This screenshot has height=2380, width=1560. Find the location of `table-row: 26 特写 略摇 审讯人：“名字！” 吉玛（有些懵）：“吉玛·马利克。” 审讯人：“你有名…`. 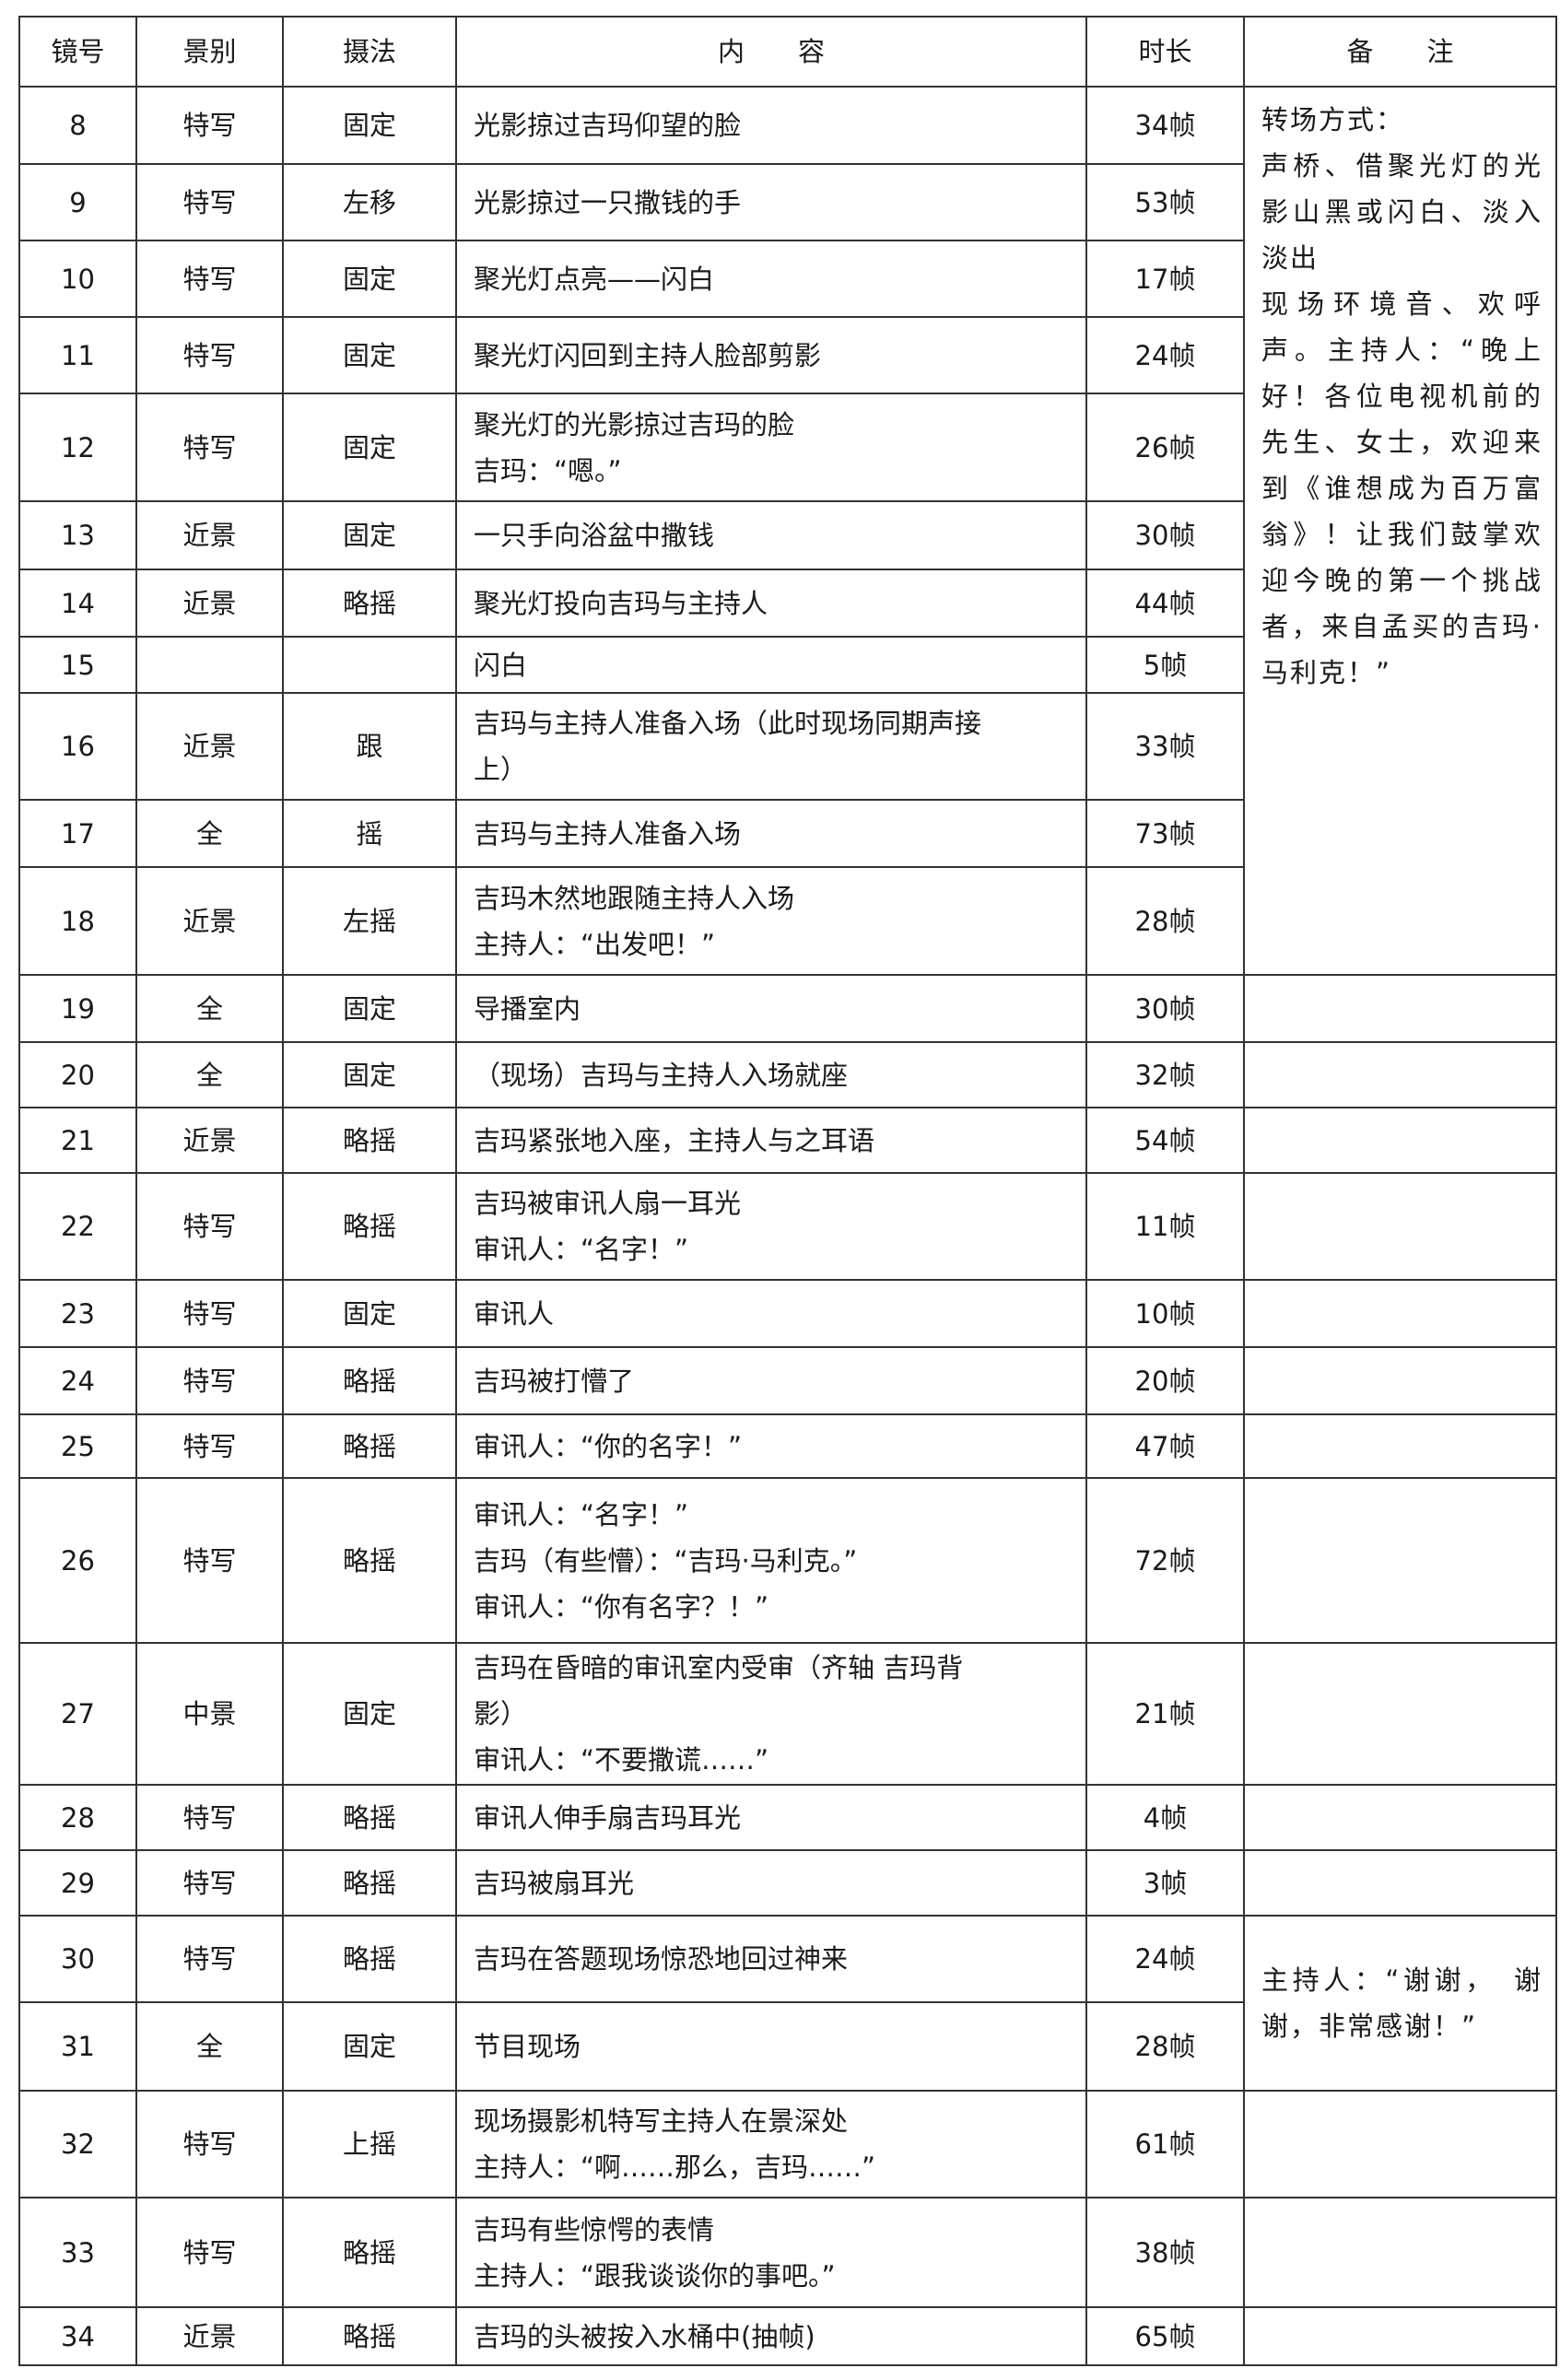

table-row: 26 特写 略摇 审讯人：“名字！” 吉玛（有些懵）：“吉玛·马利克。” 审讯人：“你有名… is located at coordinates (787, 1560).